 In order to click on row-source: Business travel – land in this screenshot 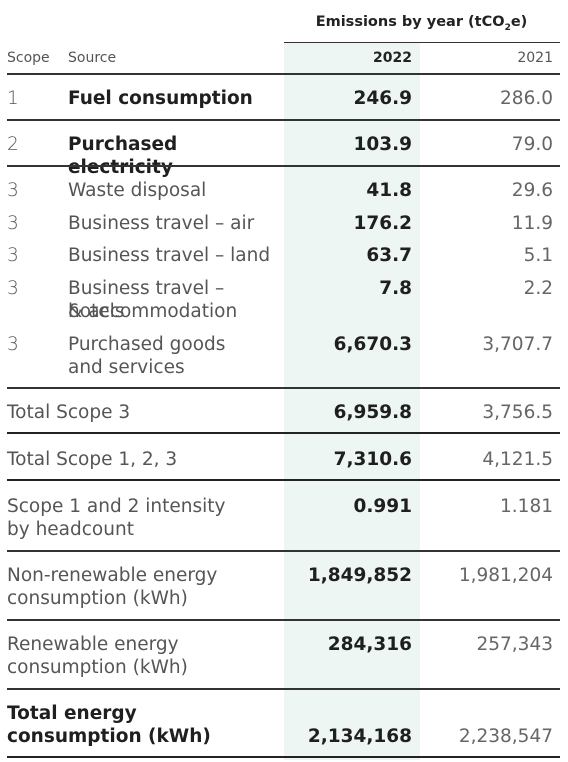, I will do `click(169, 255)`.